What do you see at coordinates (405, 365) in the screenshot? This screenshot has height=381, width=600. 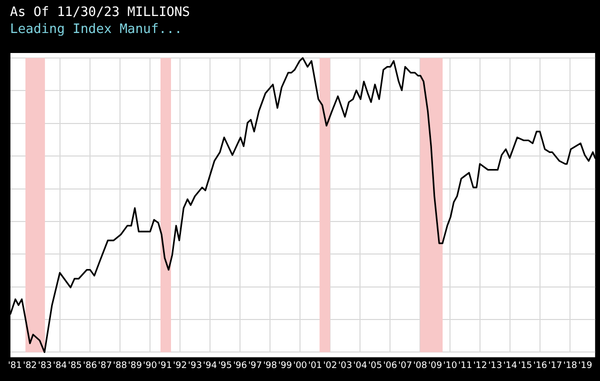 I see `x-tick-label: '07` at bounding box center [405, 365].